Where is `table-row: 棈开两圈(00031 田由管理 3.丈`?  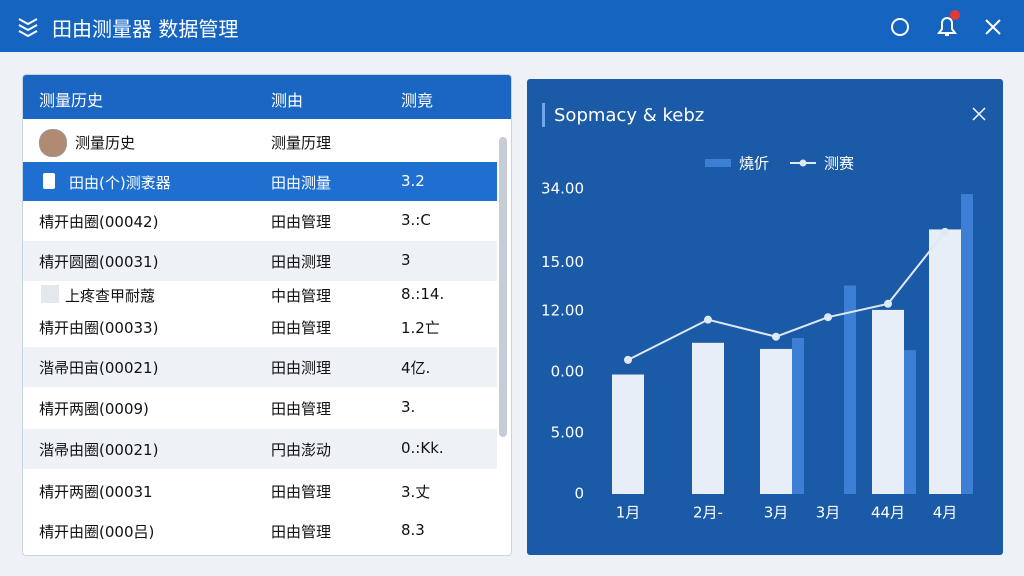
table-row: 棈开两圈(00031 田由管理 3.丈 is located at coordinates (260, 491).